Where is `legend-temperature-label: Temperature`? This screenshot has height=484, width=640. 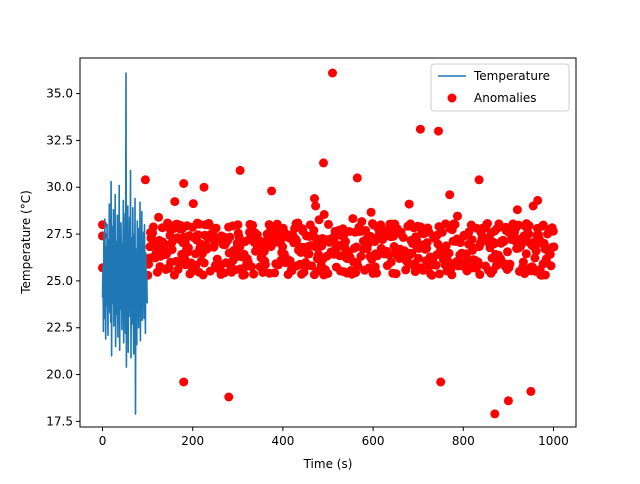
legend-temperature-label: Temperature is located at coordinates (511, 76).